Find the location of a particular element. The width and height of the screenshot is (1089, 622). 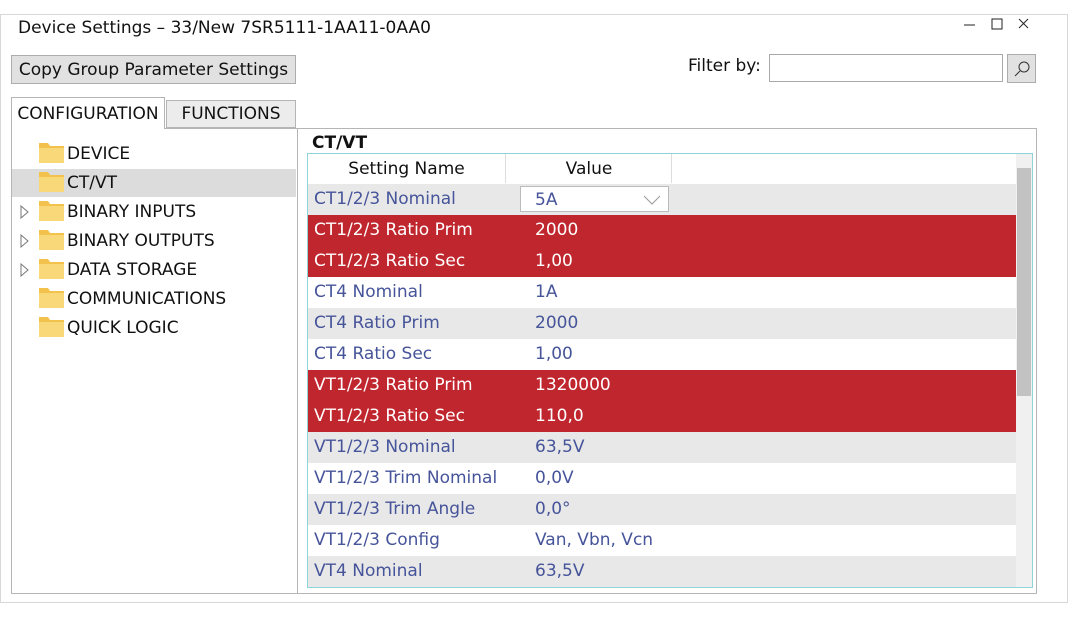

setting-name: CT4 Nominal is located at coordinates (368, 292).